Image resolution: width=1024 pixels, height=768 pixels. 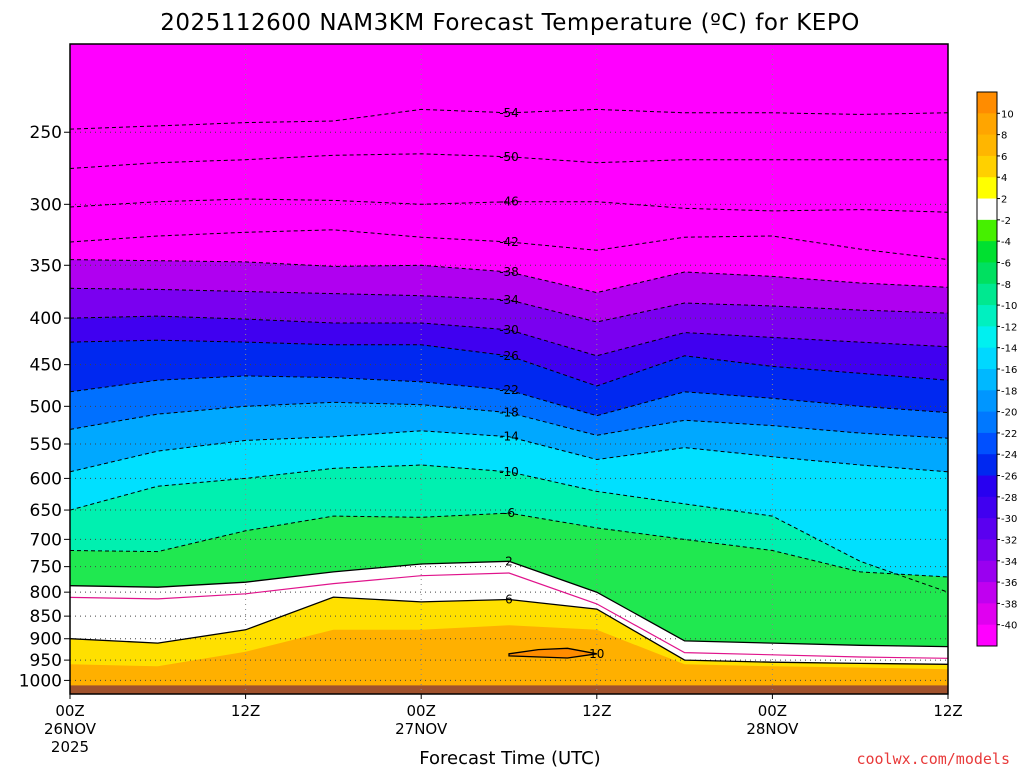 I want to click on colorbar-label: -32, so click(x=1009, y=540).